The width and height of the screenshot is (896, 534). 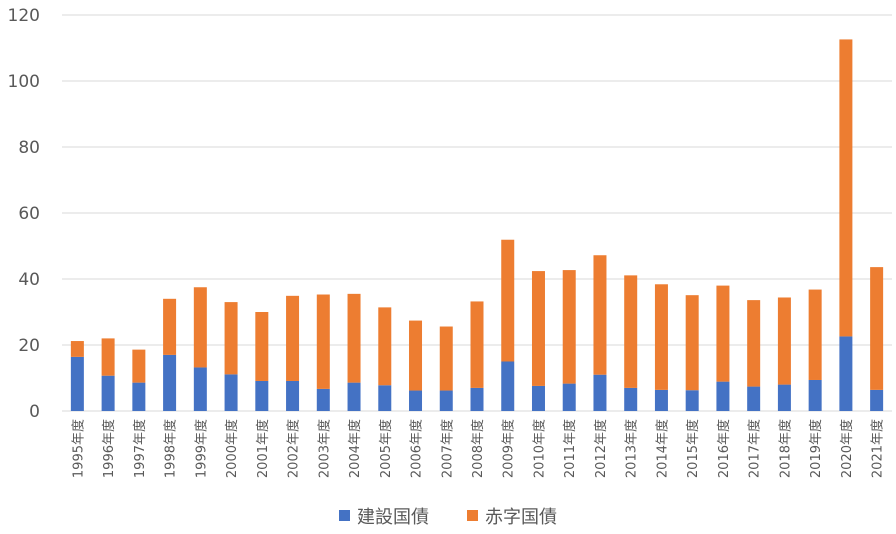 I want to click on x-tick-label: 2009年度, so click(x=509, y=448).